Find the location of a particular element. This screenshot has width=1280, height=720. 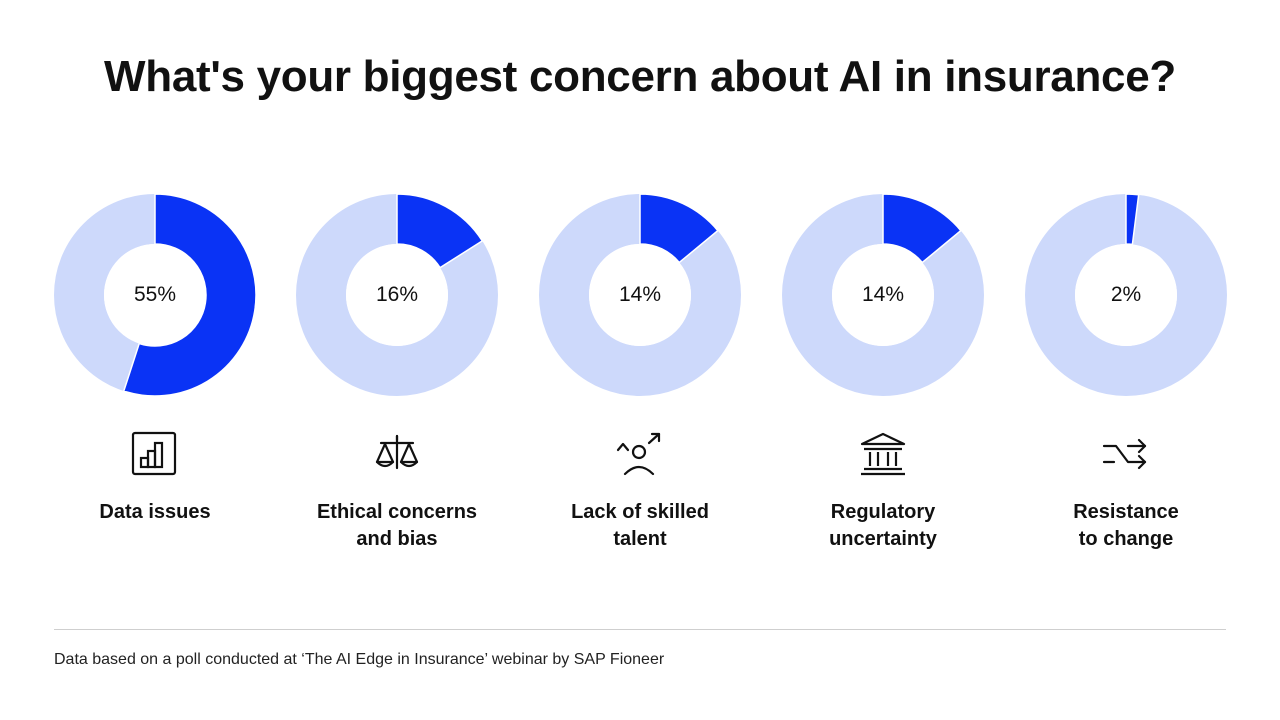

percent-label: 55% is located at coordinates (155, 294).